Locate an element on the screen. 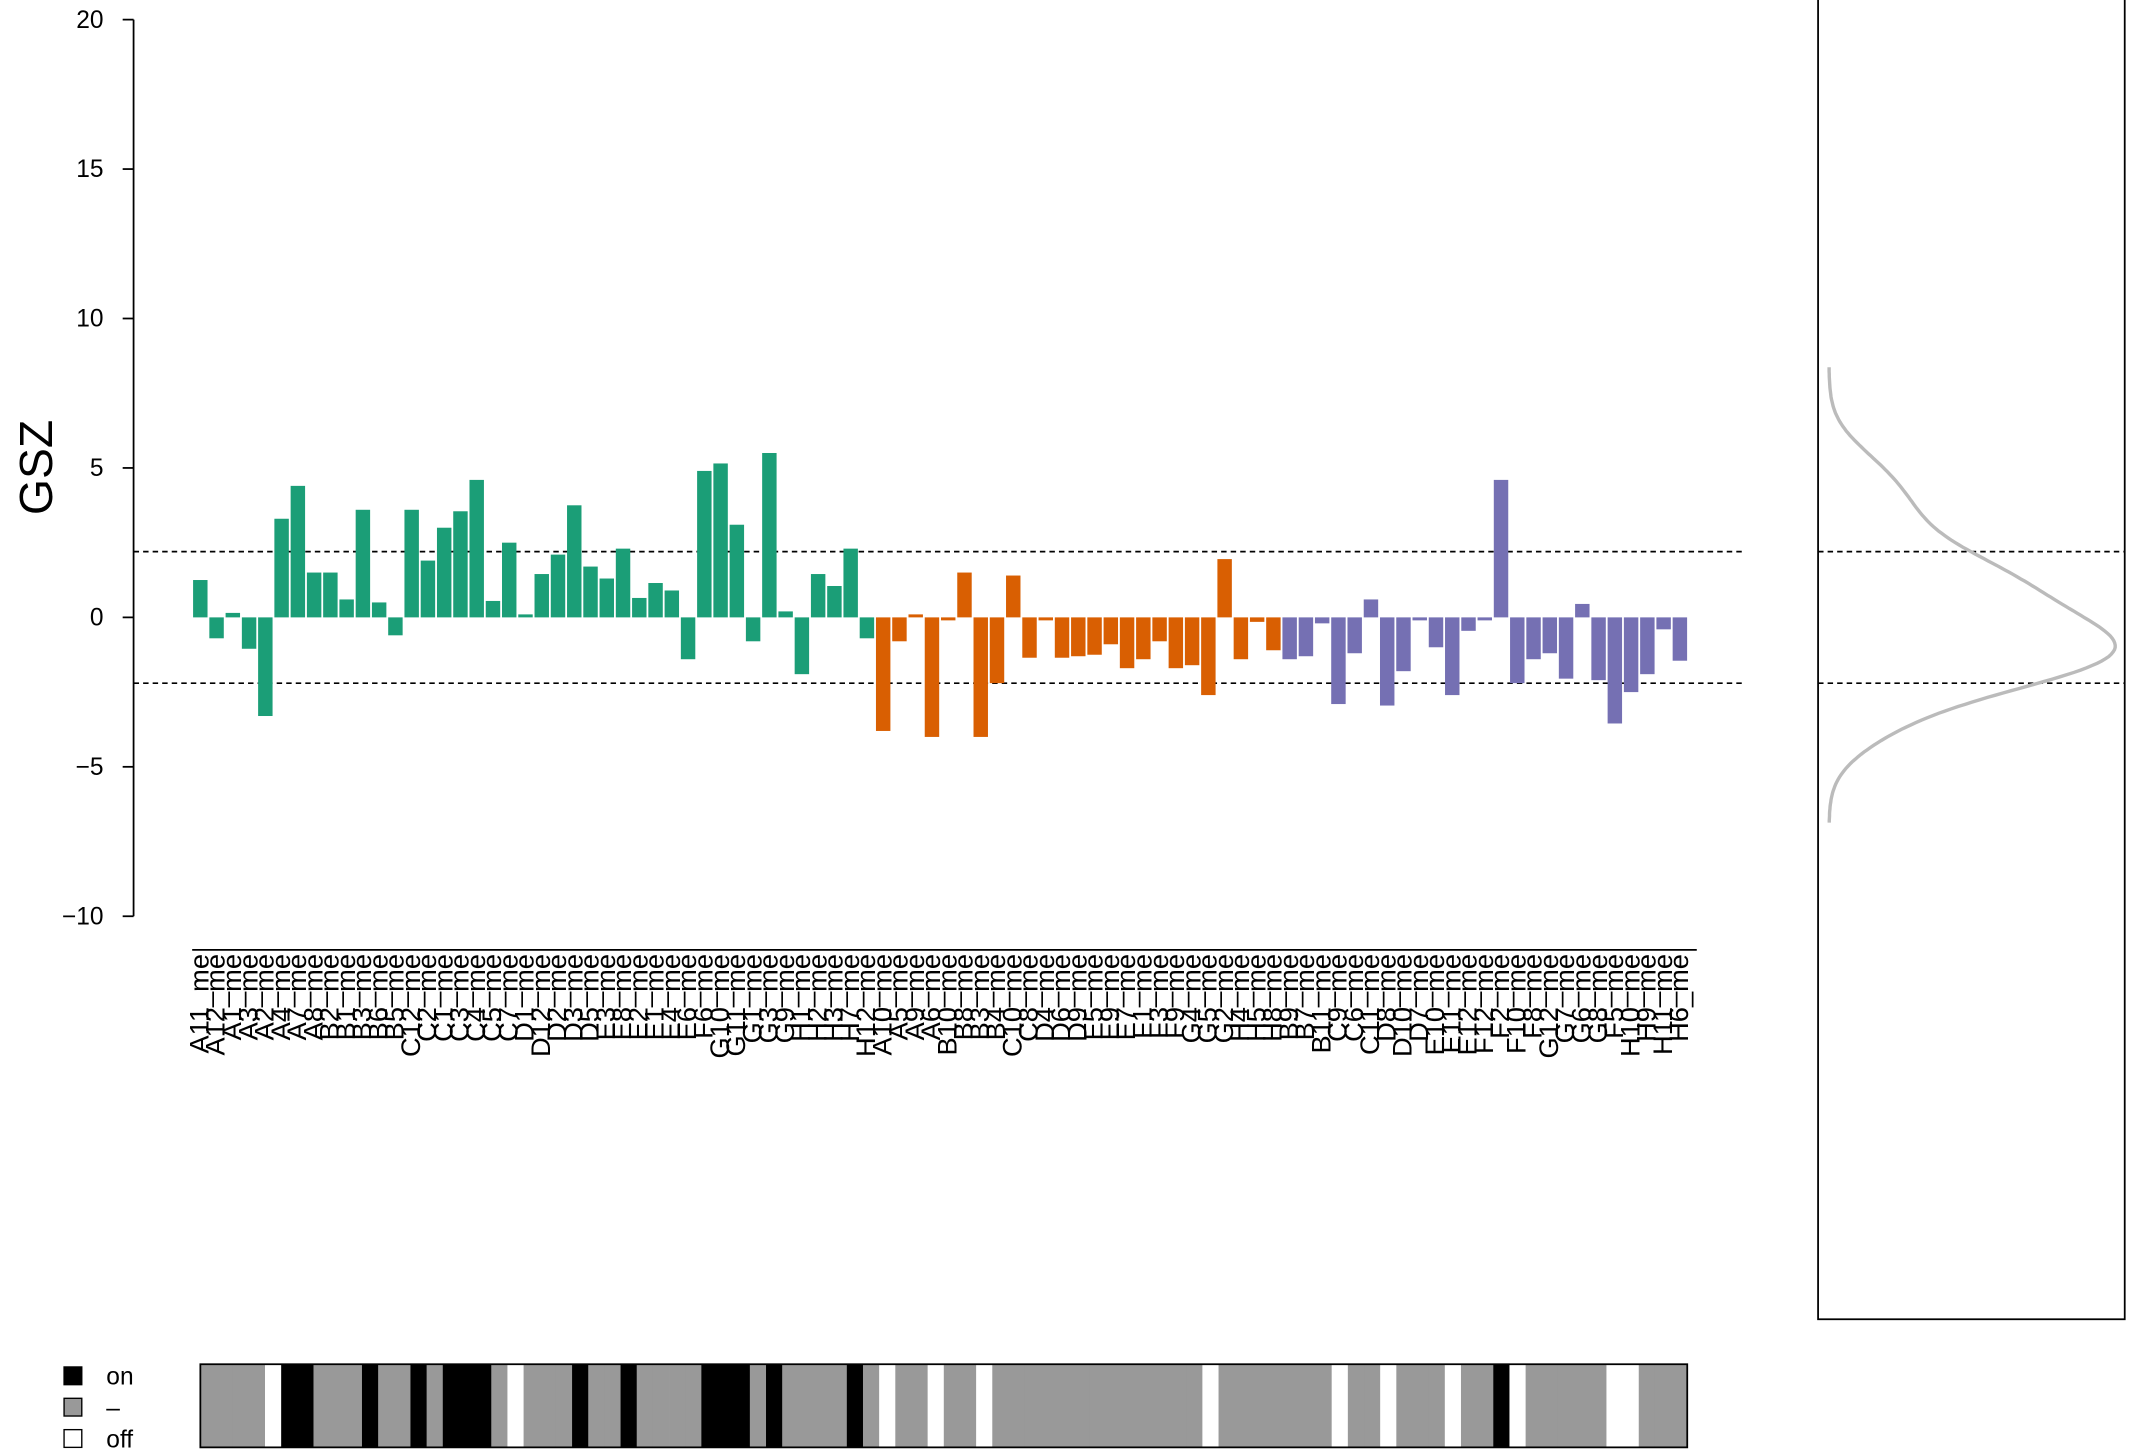 This screenshot has height=1452, width=2137. x-tick-label: G2_me is located at coordinates (1223, 998).